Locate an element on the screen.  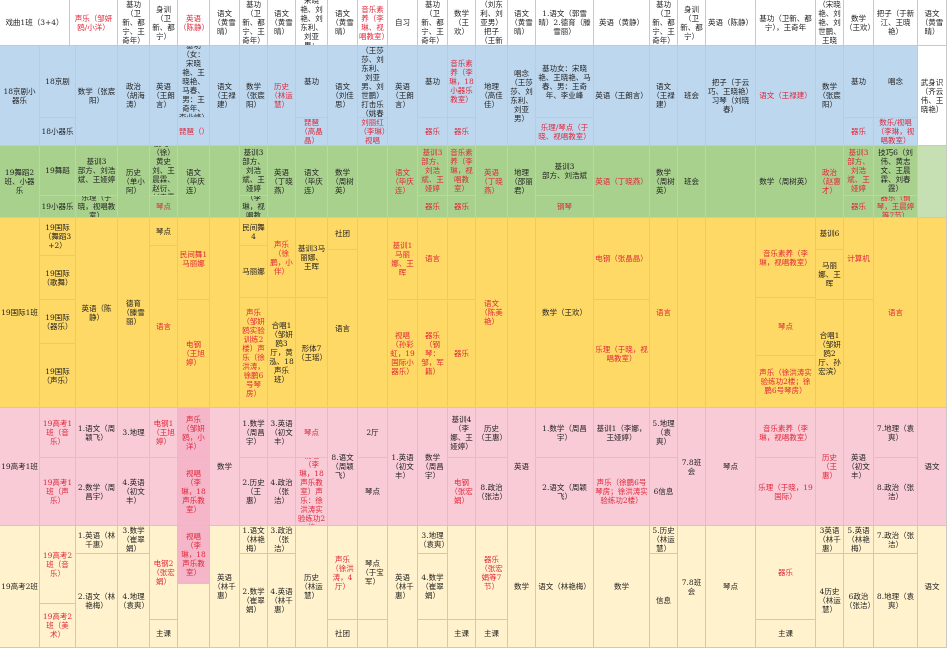
schedule-cell: 英语 is located at coordinates (522, 467).